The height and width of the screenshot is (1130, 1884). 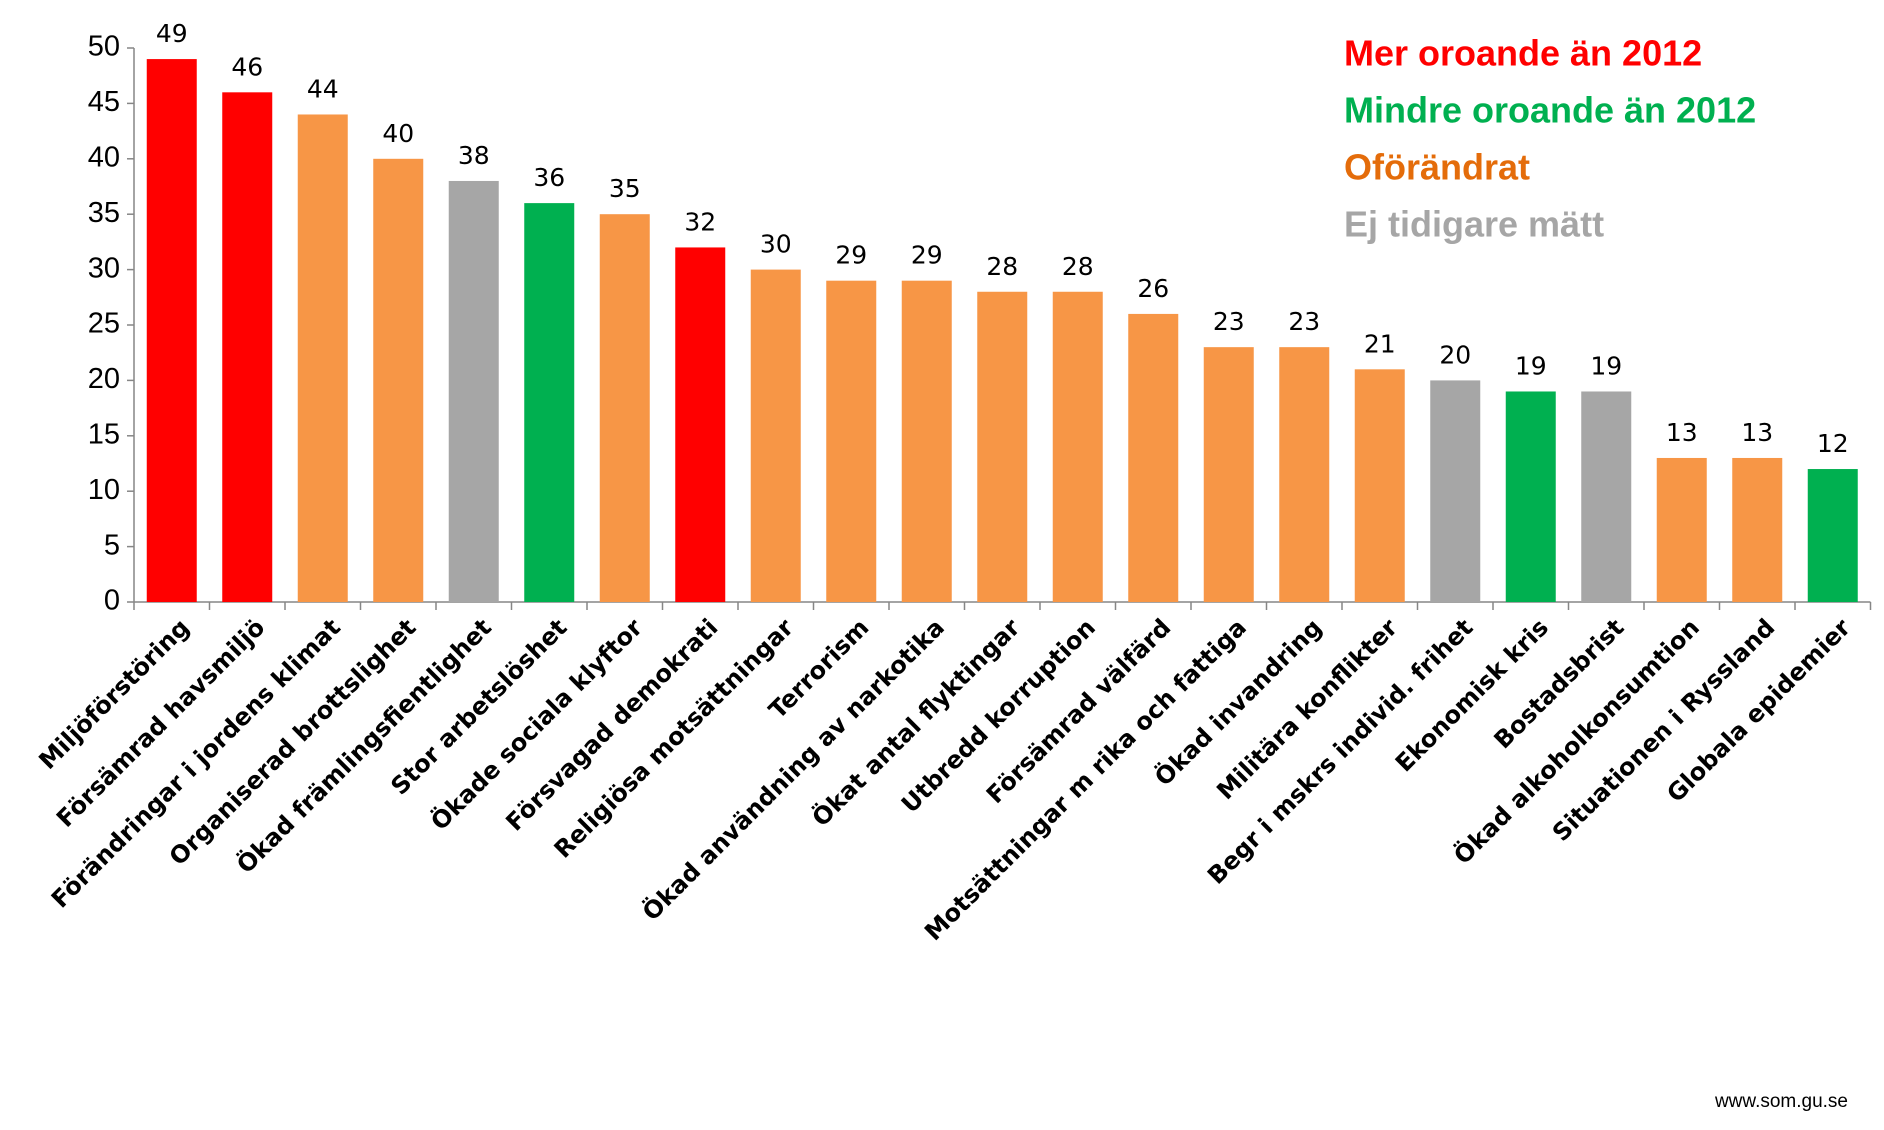 What do you see at coordinates (1455, 354) in the screenshot?
I see `value-label: 20` at bounding box center [1455, 354].